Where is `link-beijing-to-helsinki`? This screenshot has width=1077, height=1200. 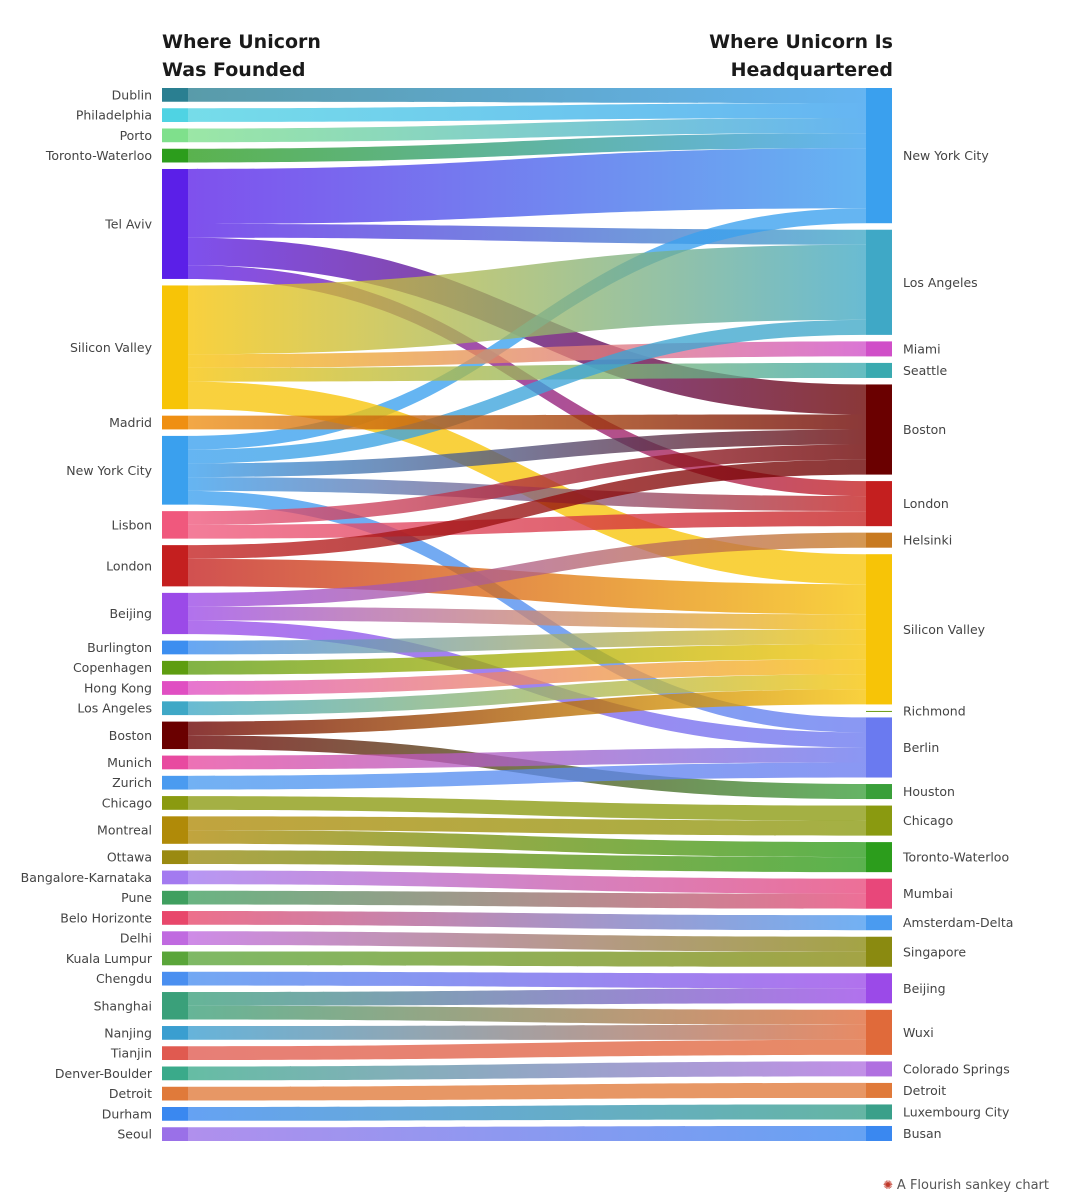
link-beijing-to-helsinki is located at coordinates (527, 569).